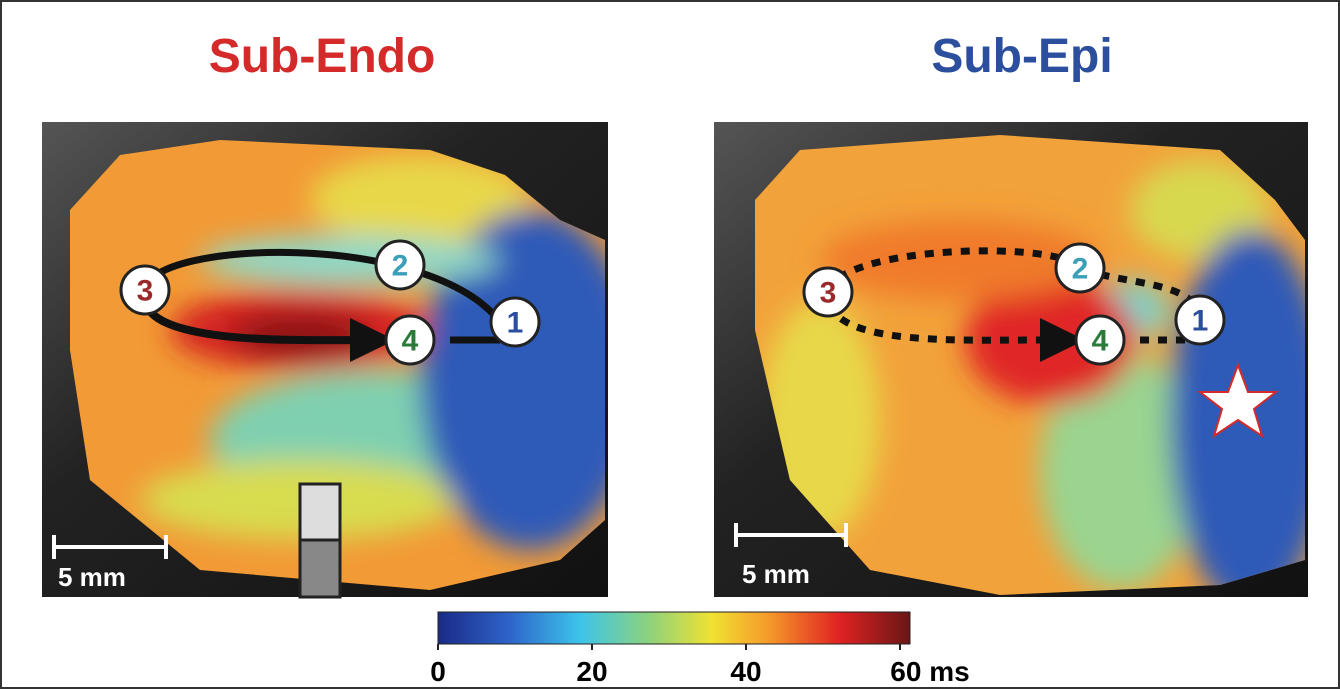 Image resolution: width=1340 pixels, height=689 pixels. Describe the element at coordinates (929, 671) in the screenshot. I see `tick-label: 60 ms` at that location.